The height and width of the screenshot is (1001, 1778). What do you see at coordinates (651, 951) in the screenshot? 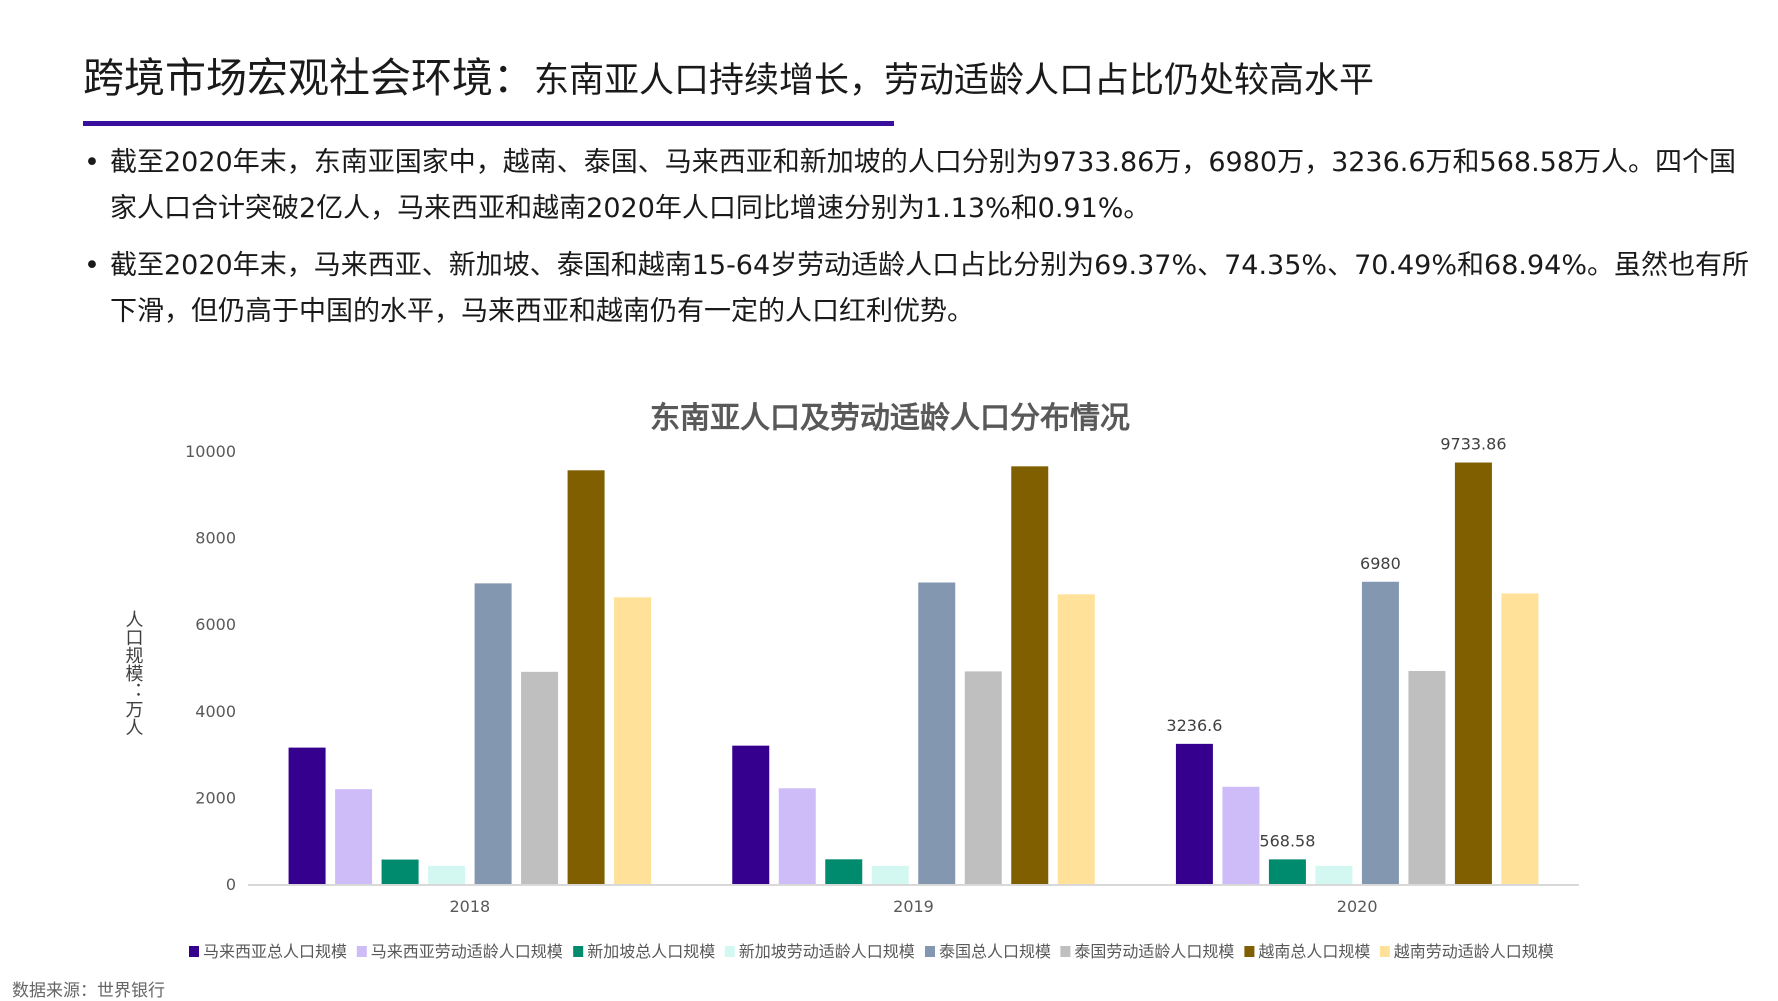
I see `legend-label: 新加坡总人口规模` at bounding box center [651, 951].